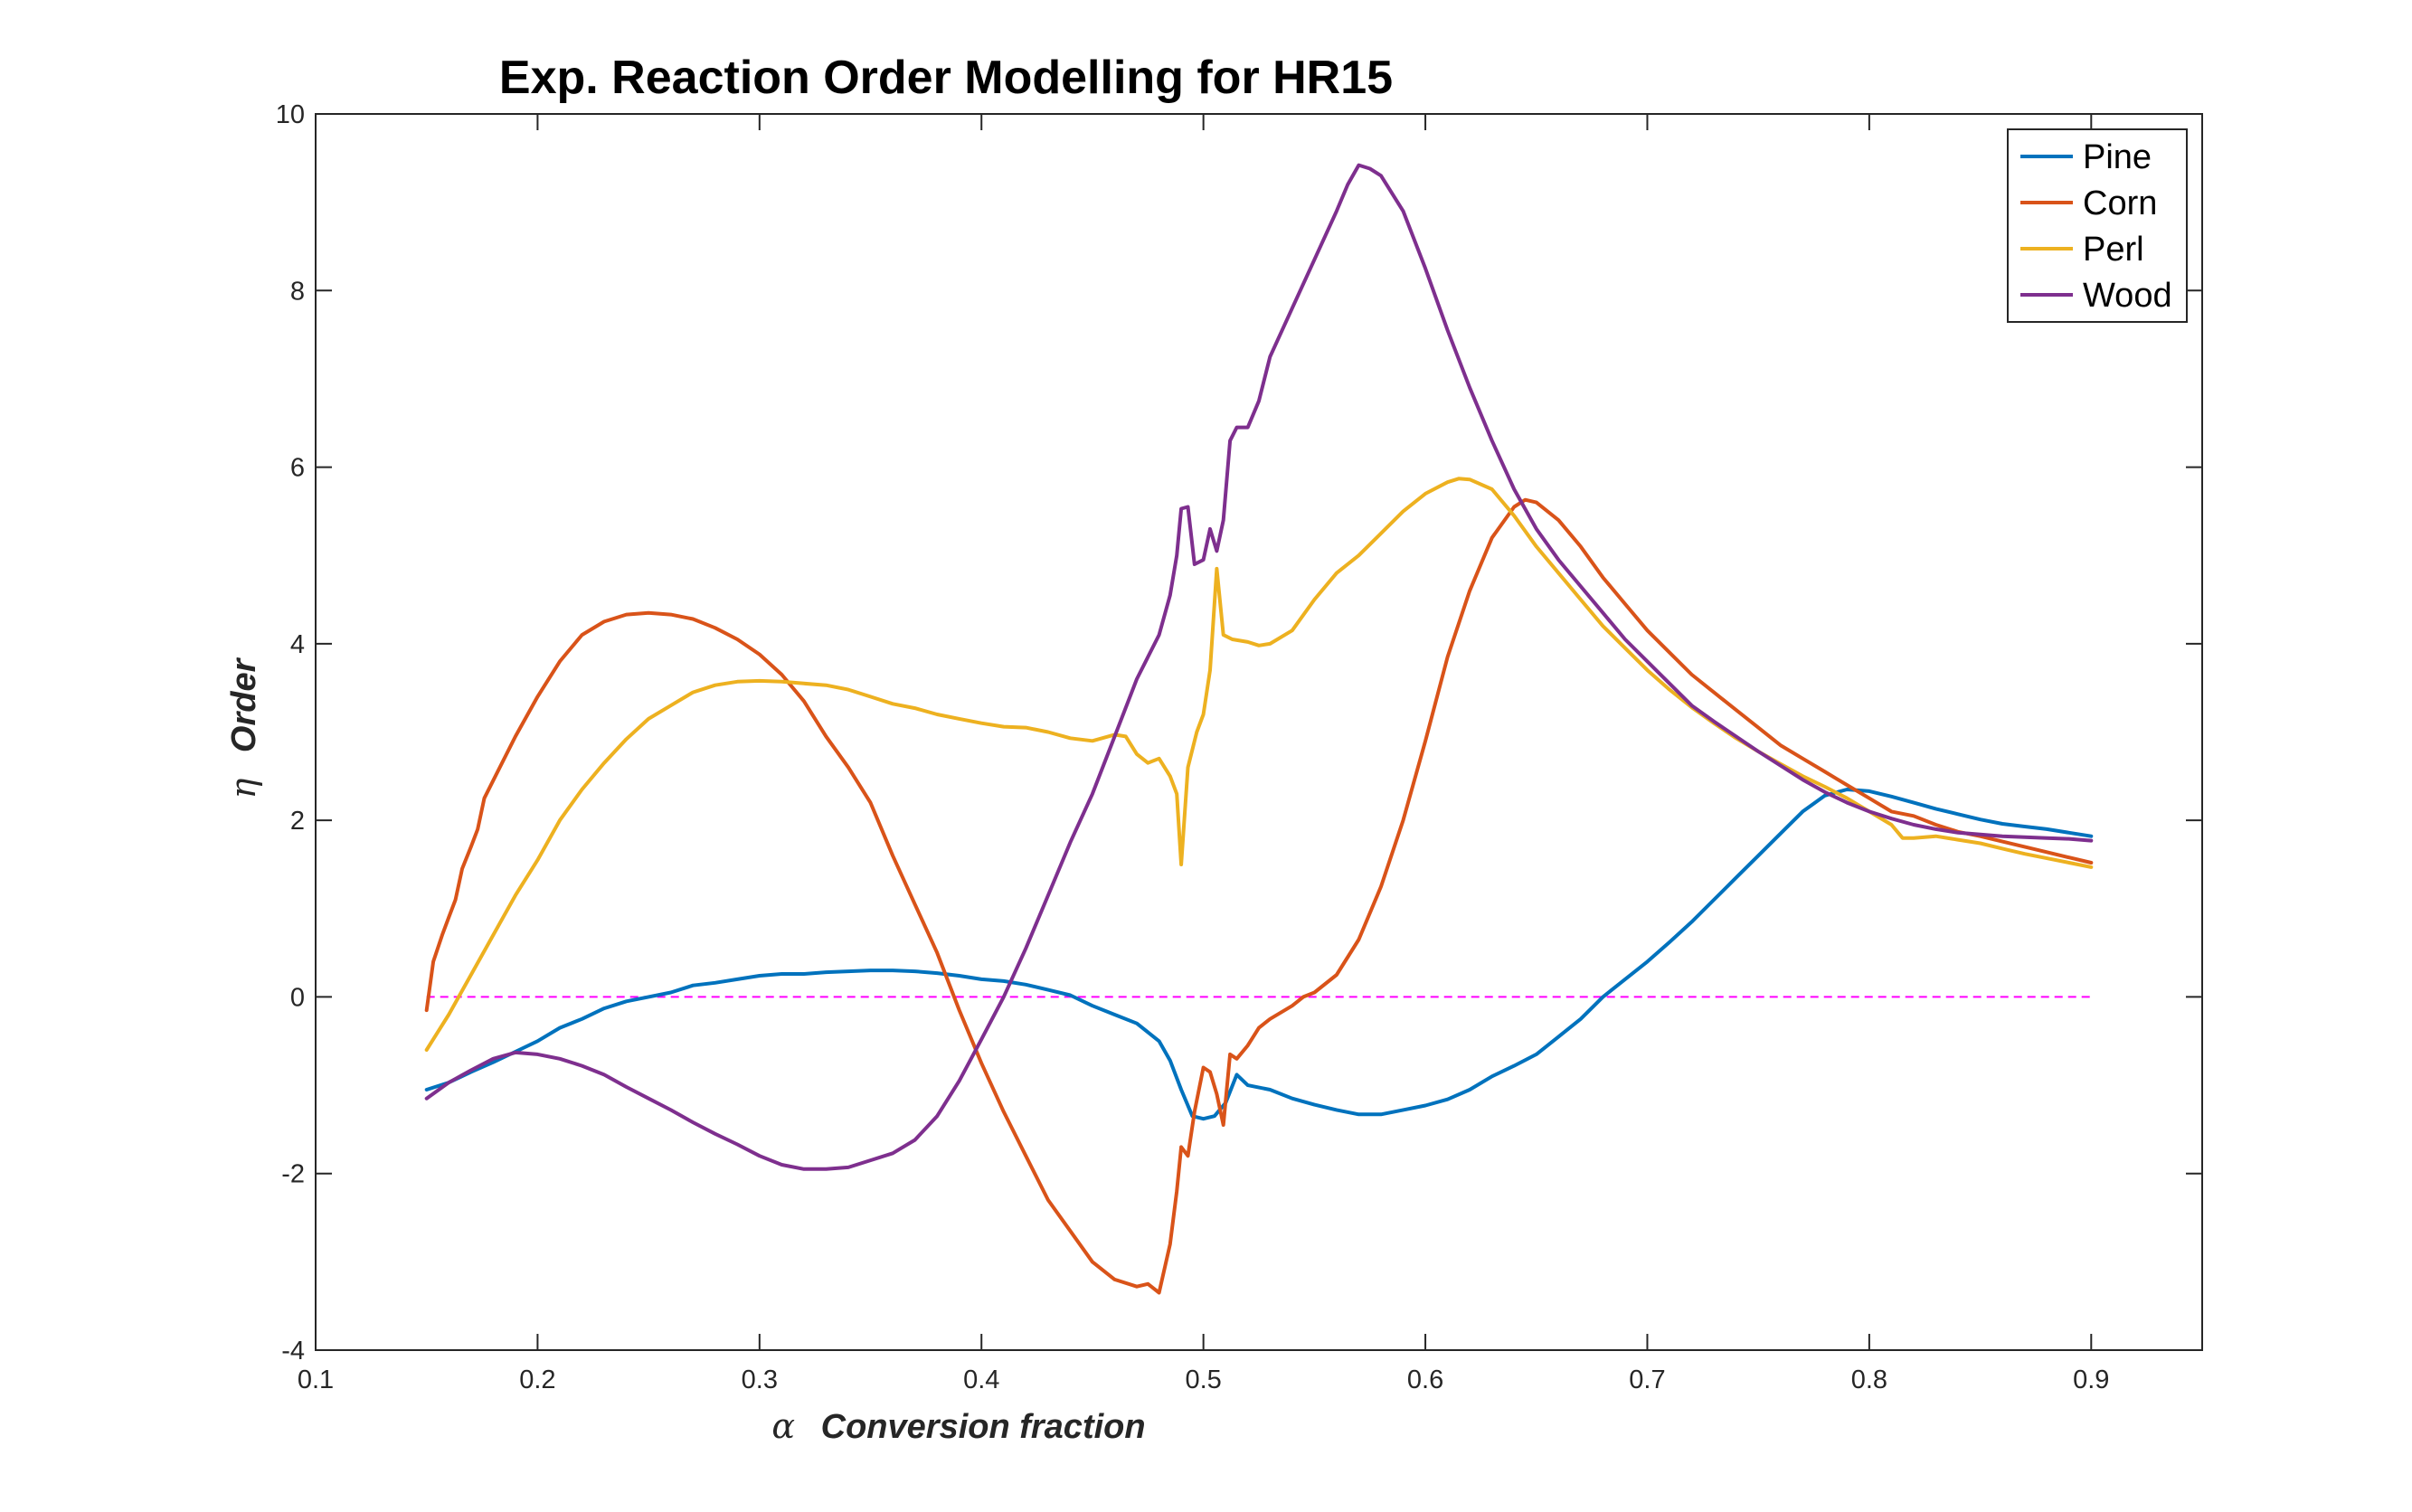 The width and height of the screenshot is (2412, 1512). I want to click on y-tick-label: 0, so click(298, 997).